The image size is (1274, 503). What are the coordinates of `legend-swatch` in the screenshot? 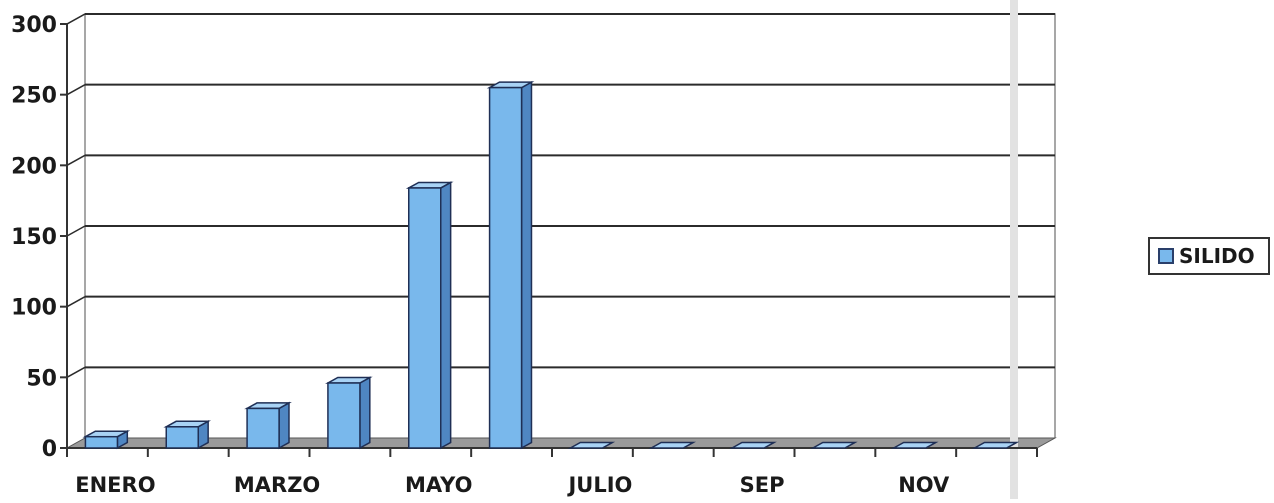 It's located at (1166, 256).